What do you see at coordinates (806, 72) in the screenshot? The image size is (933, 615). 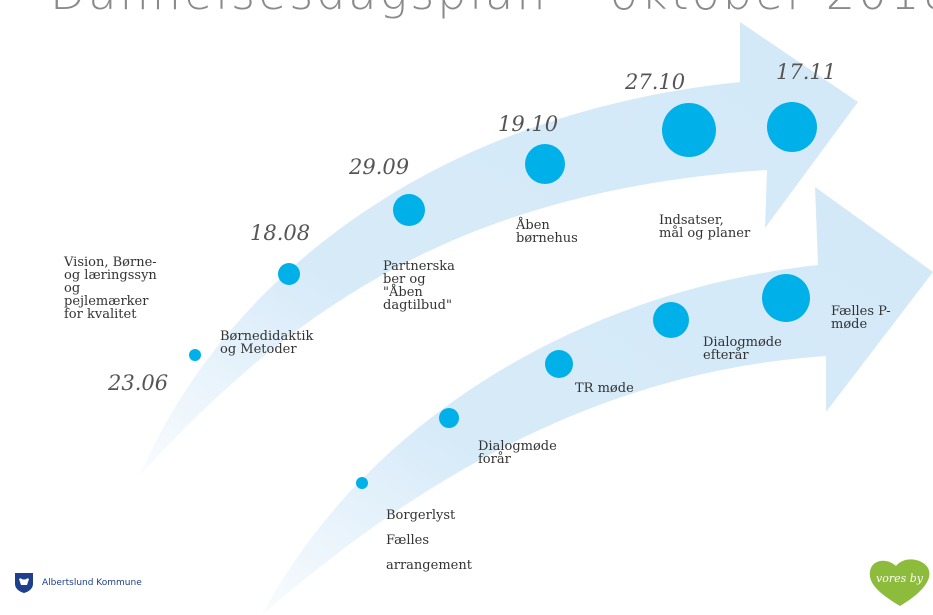 I see `date-label: 17.11` at bounding box center [806, 72].